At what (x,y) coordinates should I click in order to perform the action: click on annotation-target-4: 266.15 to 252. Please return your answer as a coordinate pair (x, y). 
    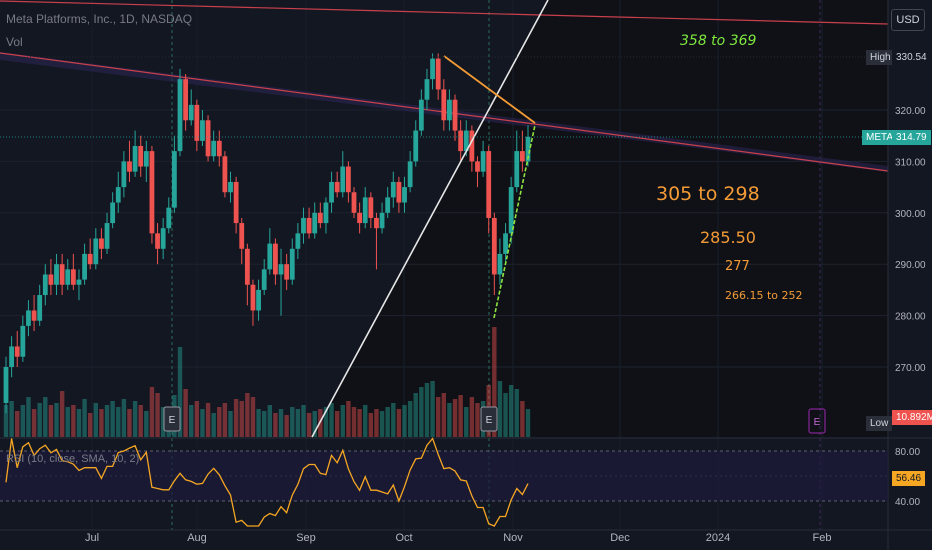
    Looking at the image, I should click on (764, 295).